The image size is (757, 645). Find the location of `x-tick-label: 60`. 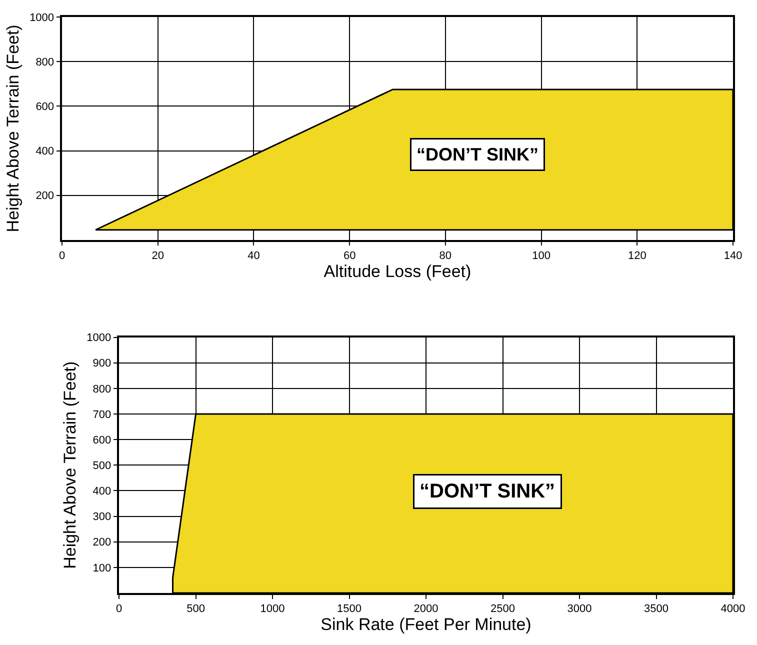

x-tick-label: 60 is located at coordinates (349, 256).